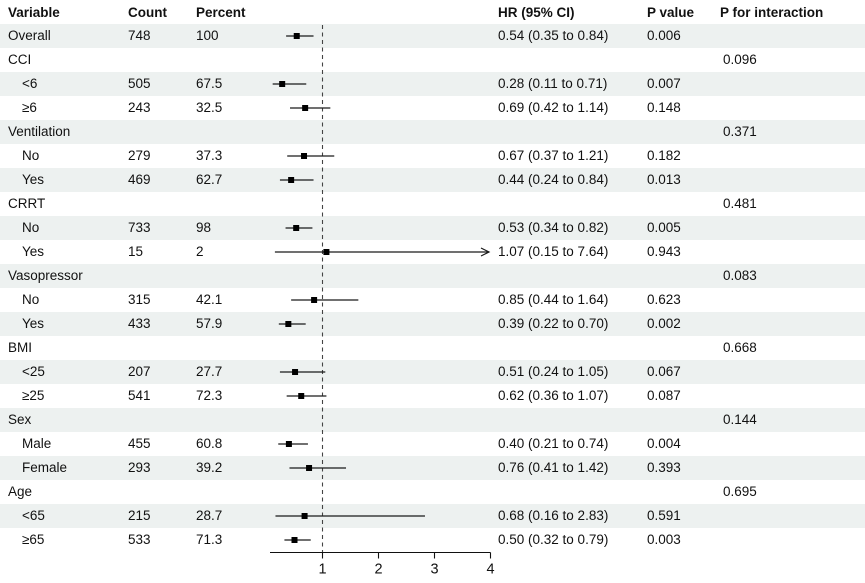 The image size is (865, 583). What do you see at coordinates (33, 539) in the screenshot?
I see `row-label: ≥65` at bounding box center [33, 539].